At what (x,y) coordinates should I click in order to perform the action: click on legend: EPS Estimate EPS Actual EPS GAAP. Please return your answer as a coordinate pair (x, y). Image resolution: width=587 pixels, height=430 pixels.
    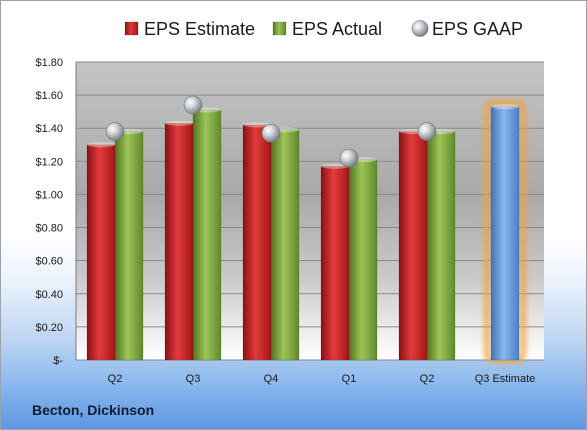
    Looking at the image, I should click on (323, 29).